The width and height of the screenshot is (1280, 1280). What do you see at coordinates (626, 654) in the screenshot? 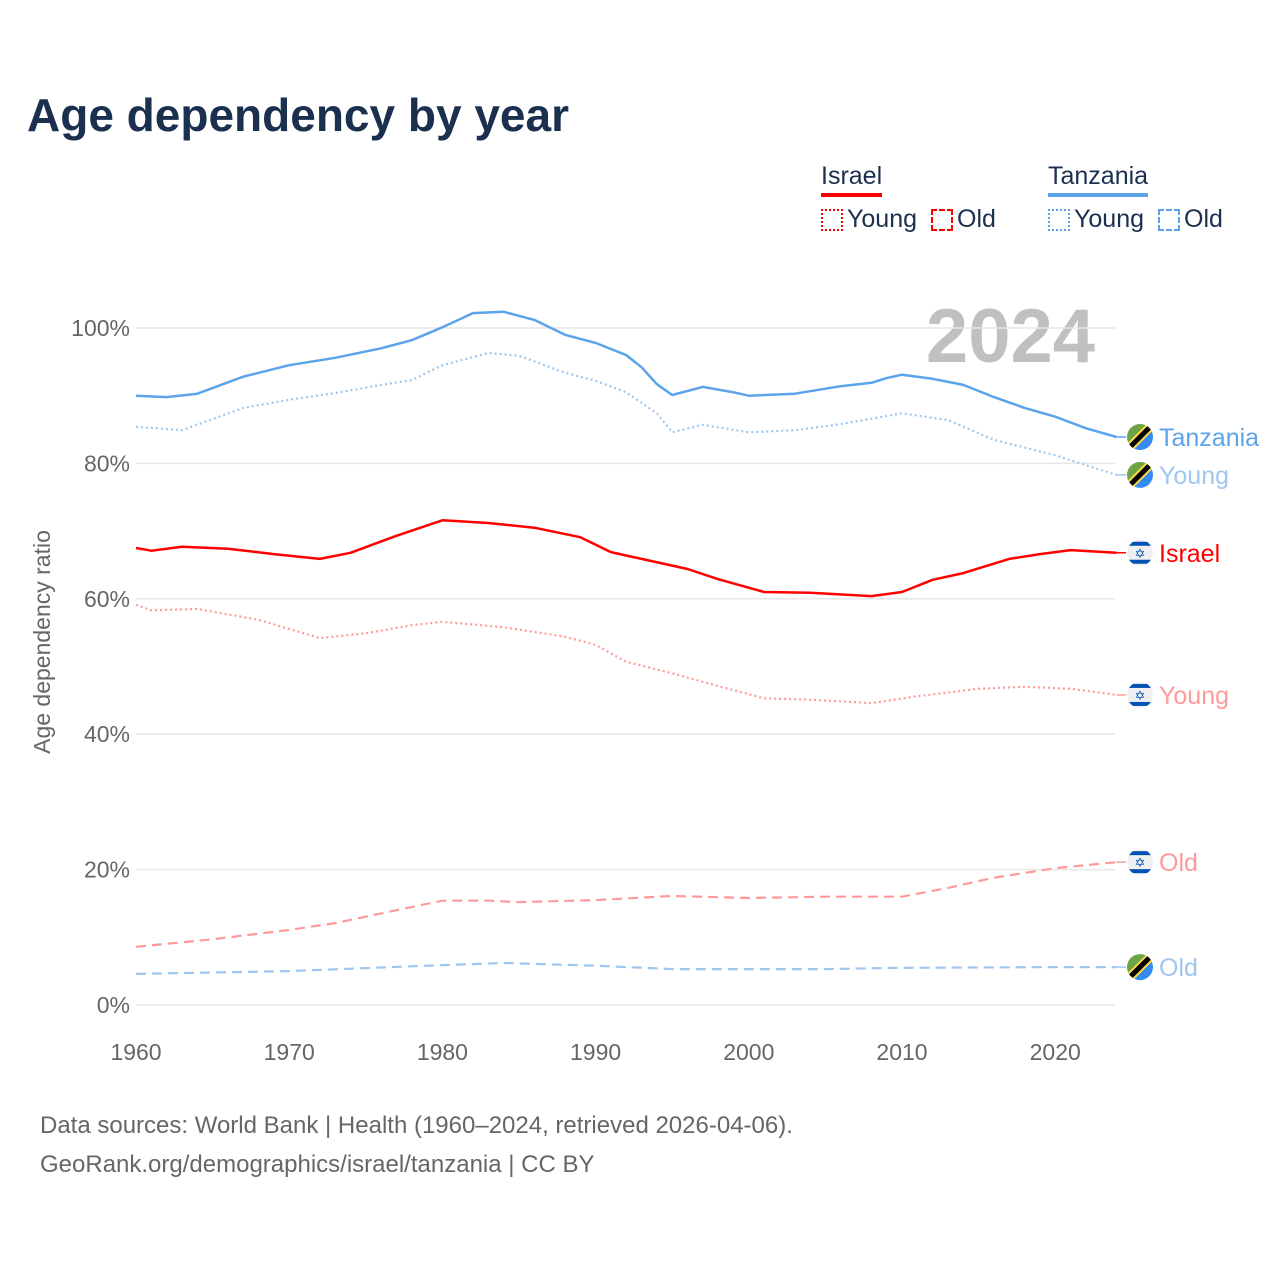
I see `series-line-israel-young` at bounding box center [626, 654].